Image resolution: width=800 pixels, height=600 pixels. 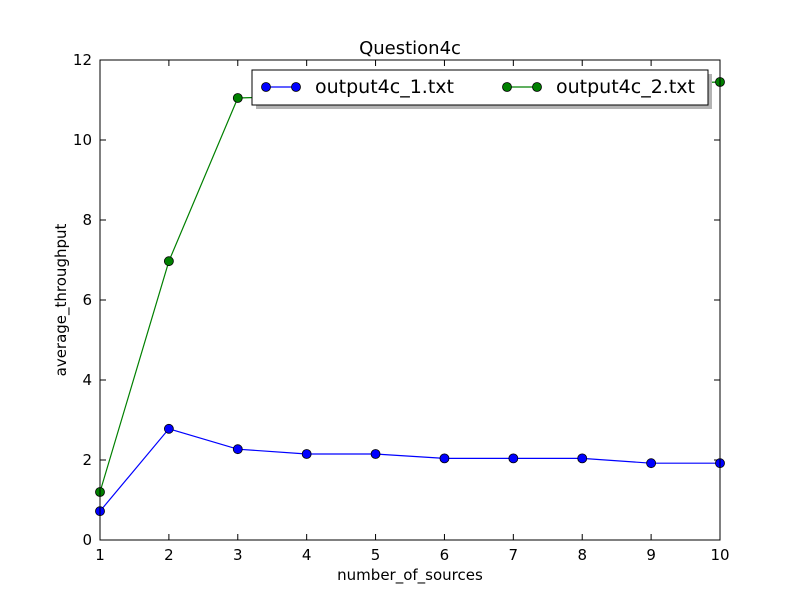 I want to click on chart-title: Question4c, so click(x=410, y=48).